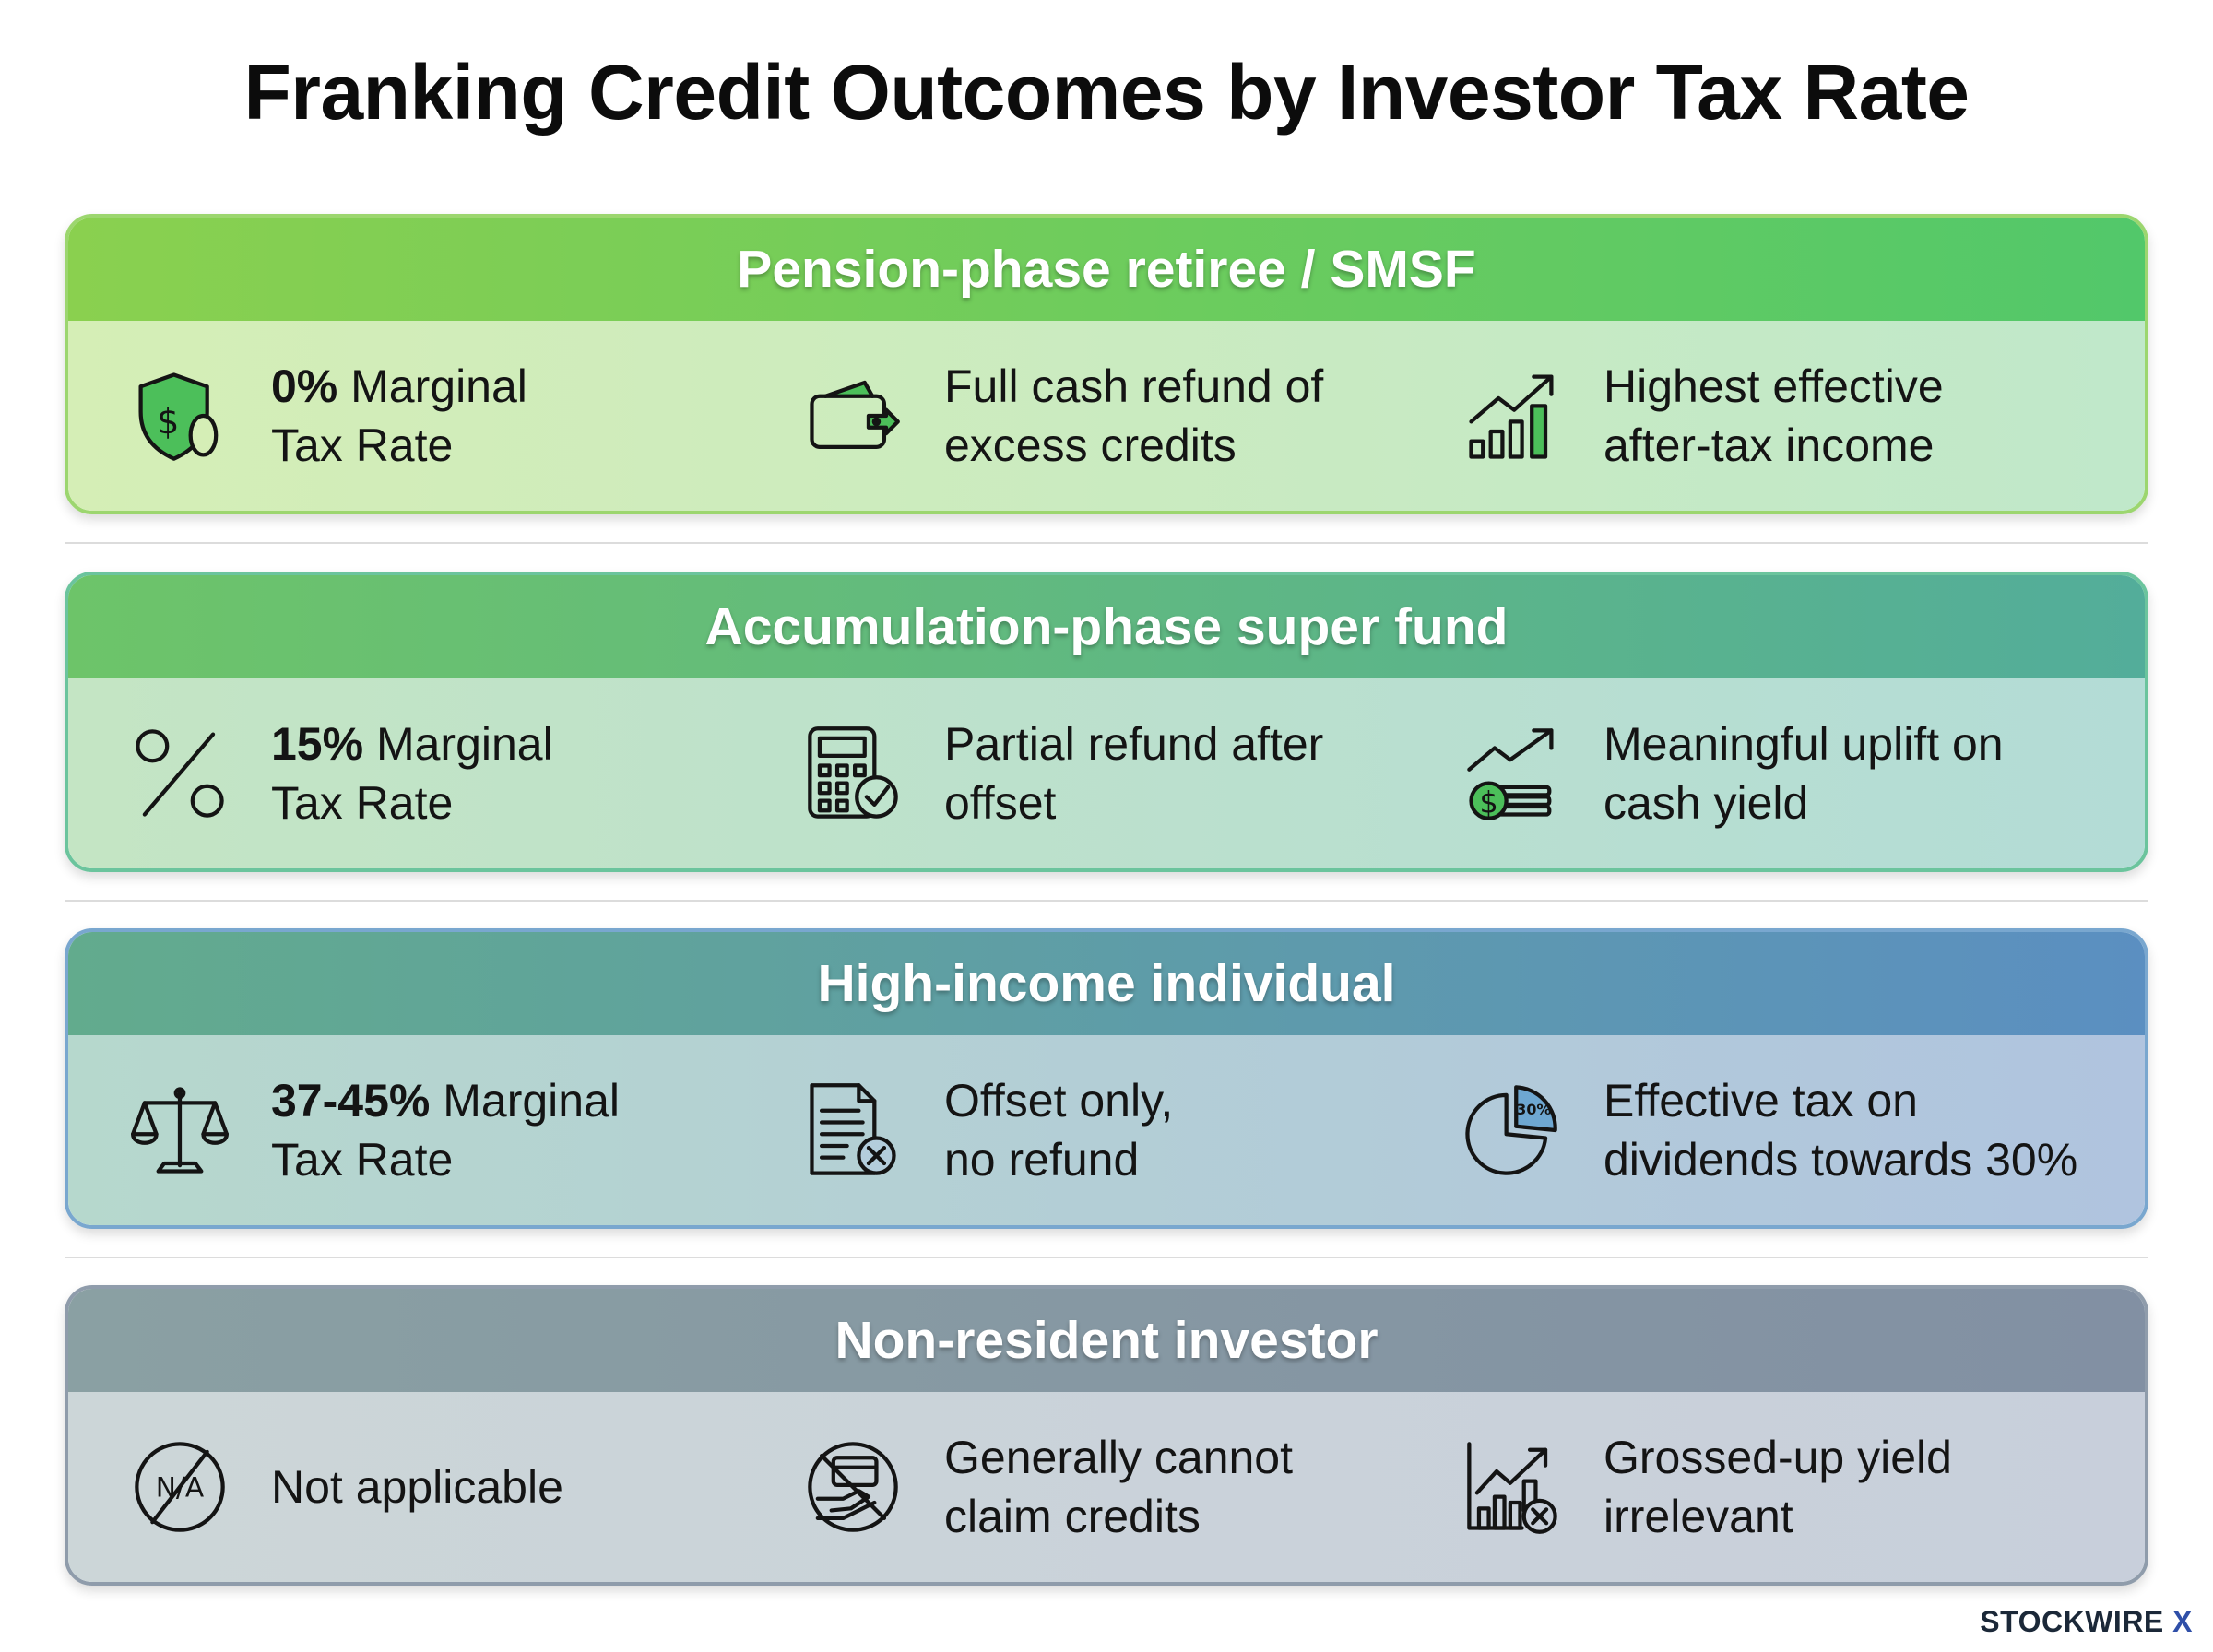 The width and height of the screenshot is (2213, 1652). I want to click on tax-rate-line1: Not applicable, so click(417, 1487).